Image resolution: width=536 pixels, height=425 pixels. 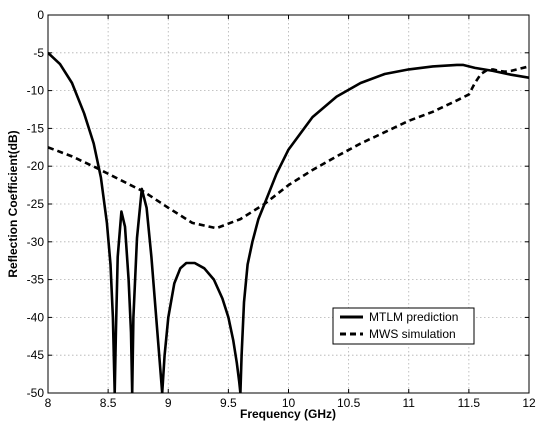 I want to click on x-axis-title: Frequency (GHz), so click(x=288, y=414).